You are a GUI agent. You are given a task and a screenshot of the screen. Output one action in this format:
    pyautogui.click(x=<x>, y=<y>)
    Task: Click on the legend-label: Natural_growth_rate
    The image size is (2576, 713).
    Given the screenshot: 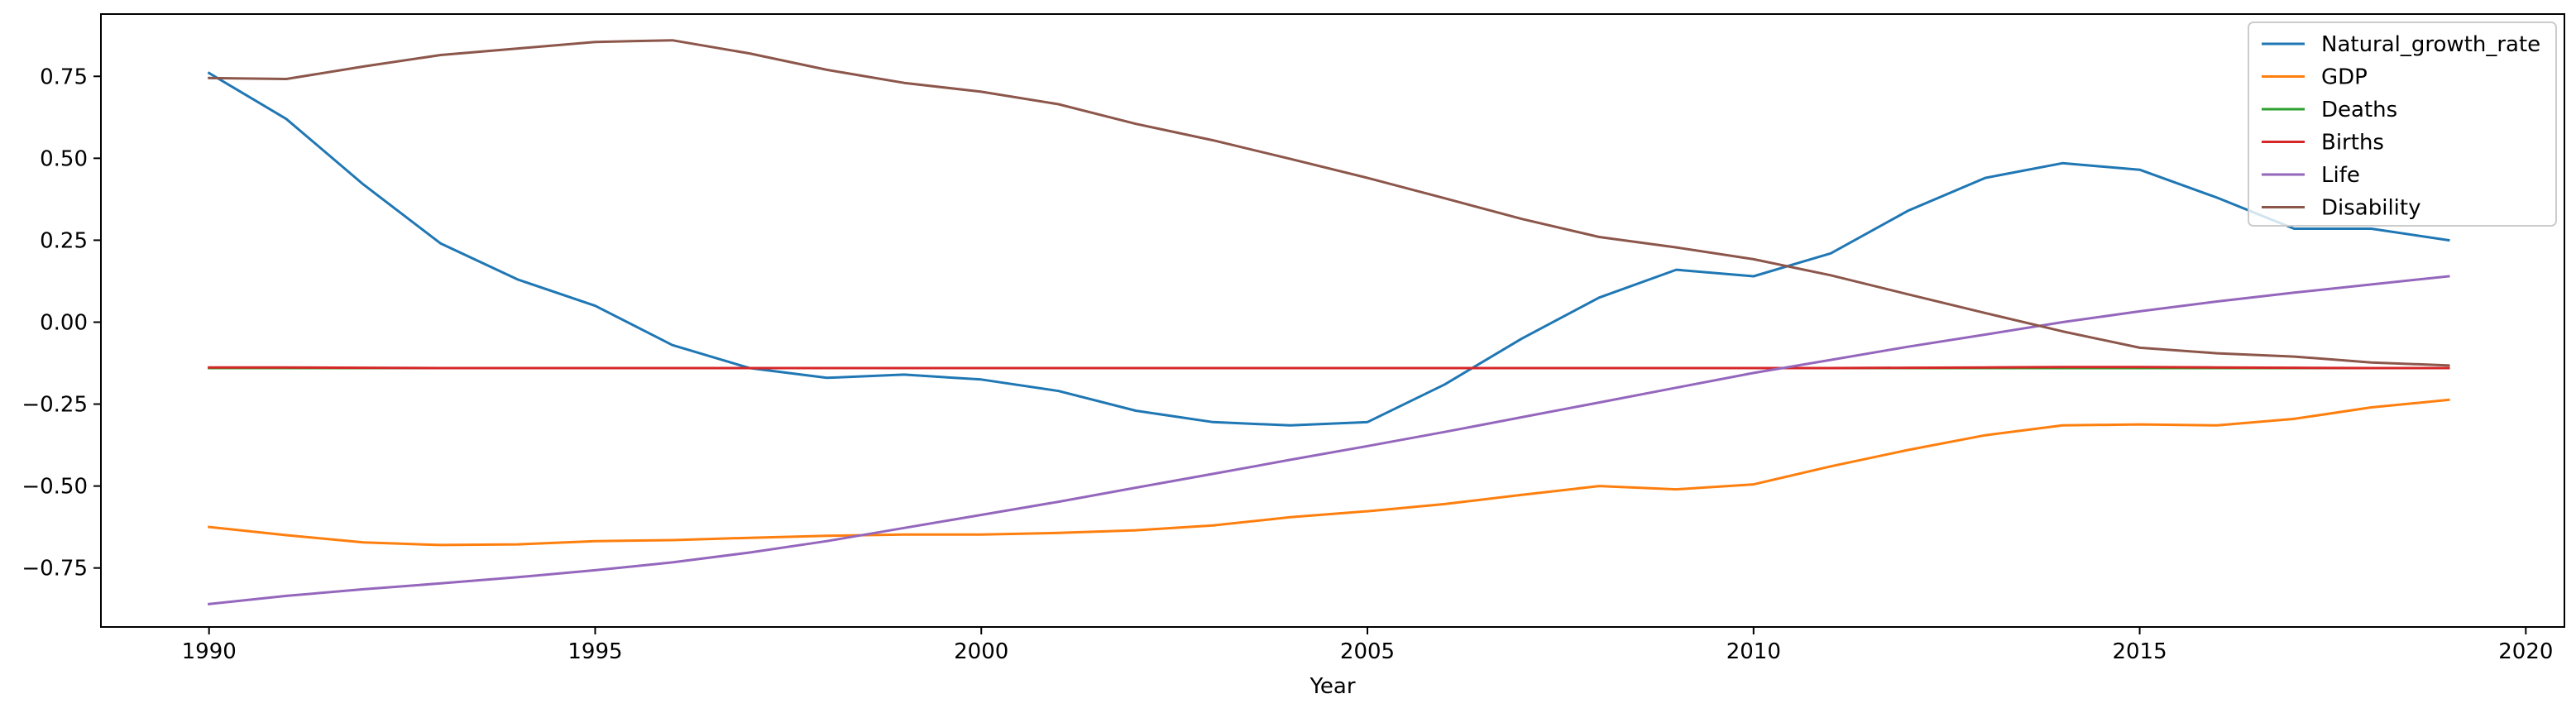 What is the action you would take?
    pyautogui.click(x=2431, y=44)
    